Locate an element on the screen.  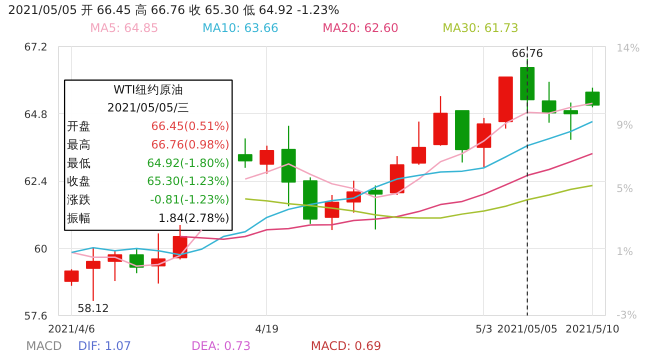
annotation: 2021/05/05/三 is located at coordinates (148, 107).